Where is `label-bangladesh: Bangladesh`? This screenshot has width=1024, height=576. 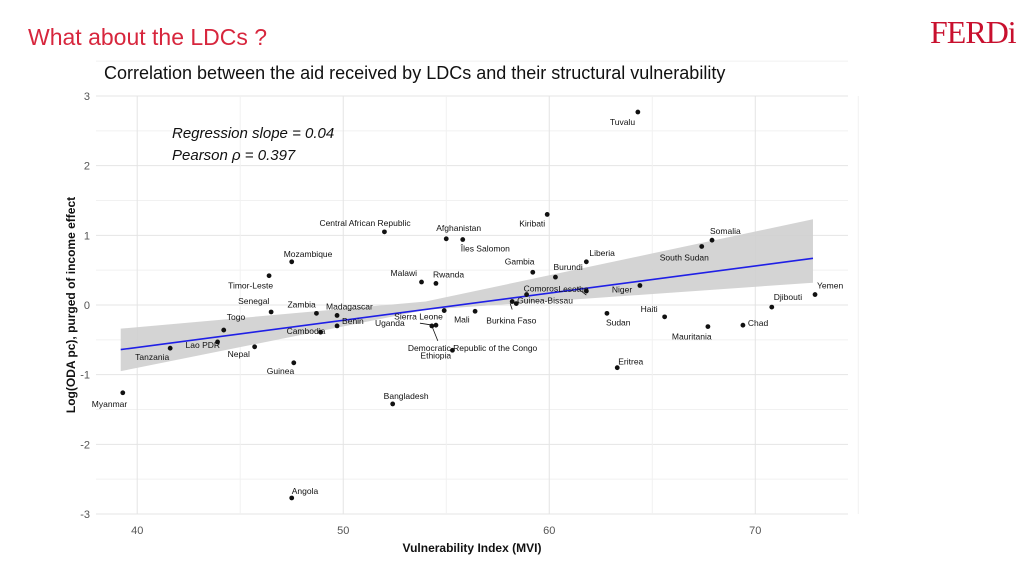
label-bangladesh: Bangladesh is located at coordinates (406, 396).